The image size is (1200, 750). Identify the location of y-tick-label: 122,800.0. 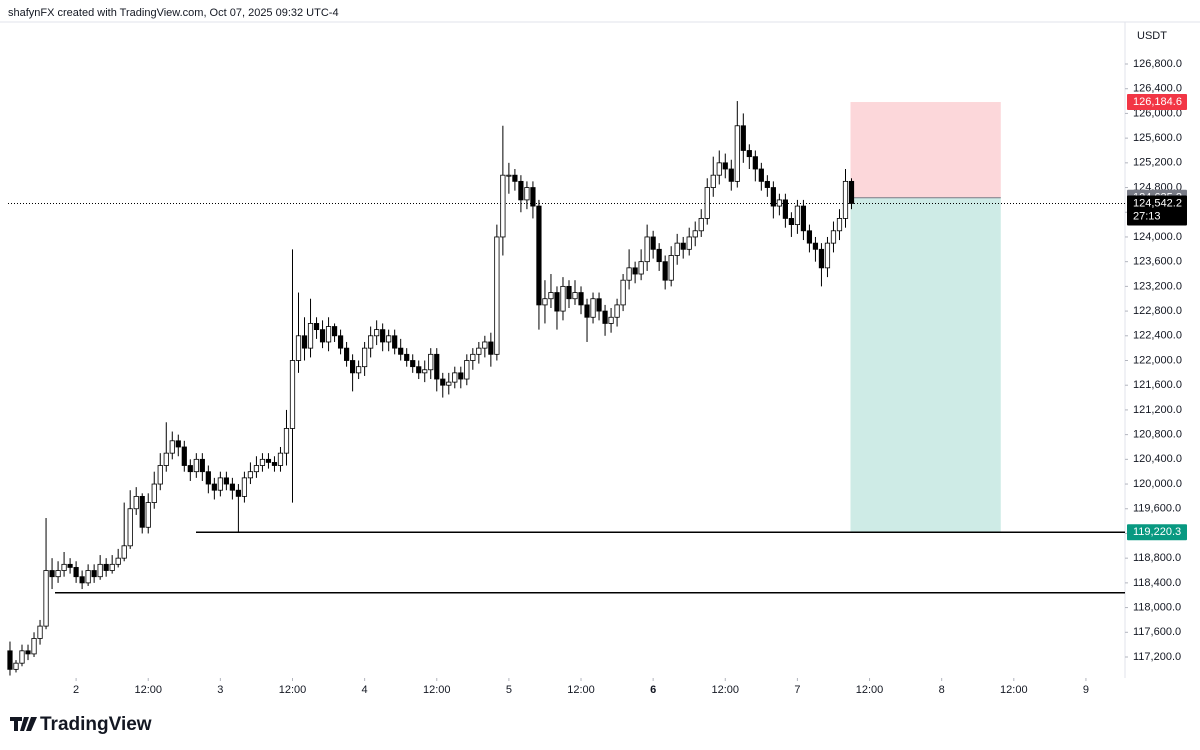
(1157, 311).